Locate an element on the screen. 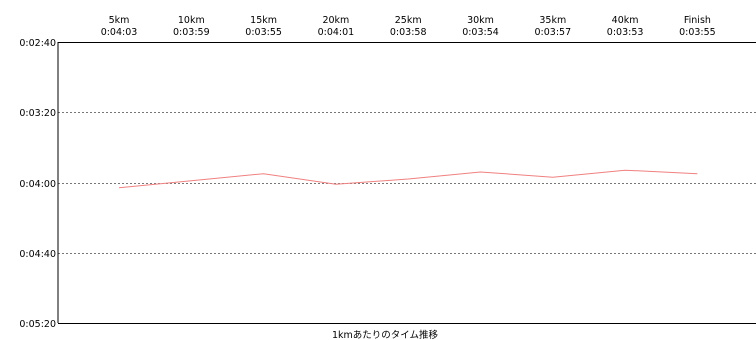 The width and height of the screenshot is (756, 340). y-tick-label: 0:05:20 is located at coordinates (37, 324).